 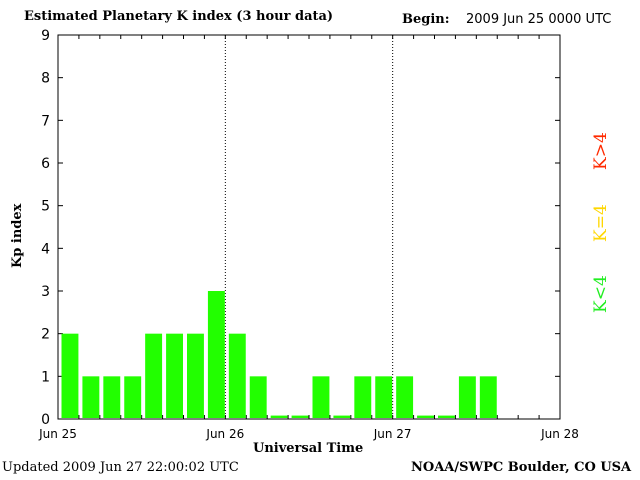 What do you see at coordinates (45, 420) in the screenshot?
I see `y-tick-label: 0` at bounding box center [45, 420].